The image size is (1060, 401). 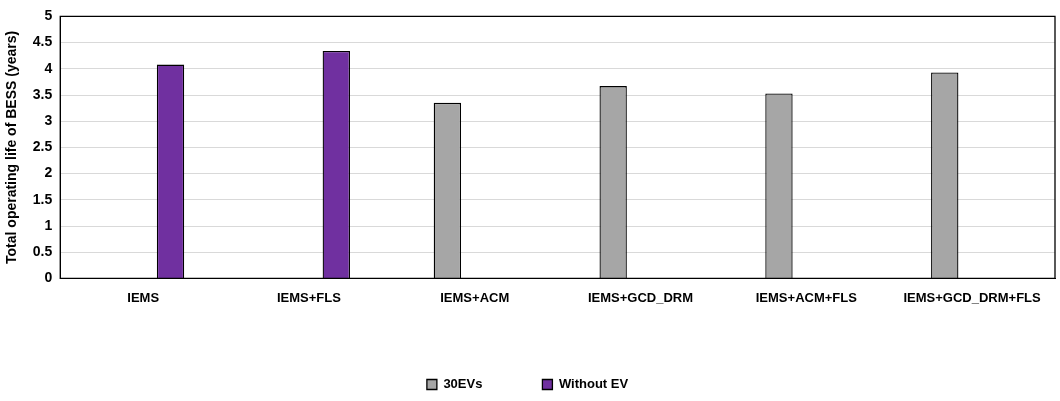 What do you see at coordinates (309, 297) in the screenshot?
I see `x-tick-label: IEMS+FLS` at bounding box center [309, 297].